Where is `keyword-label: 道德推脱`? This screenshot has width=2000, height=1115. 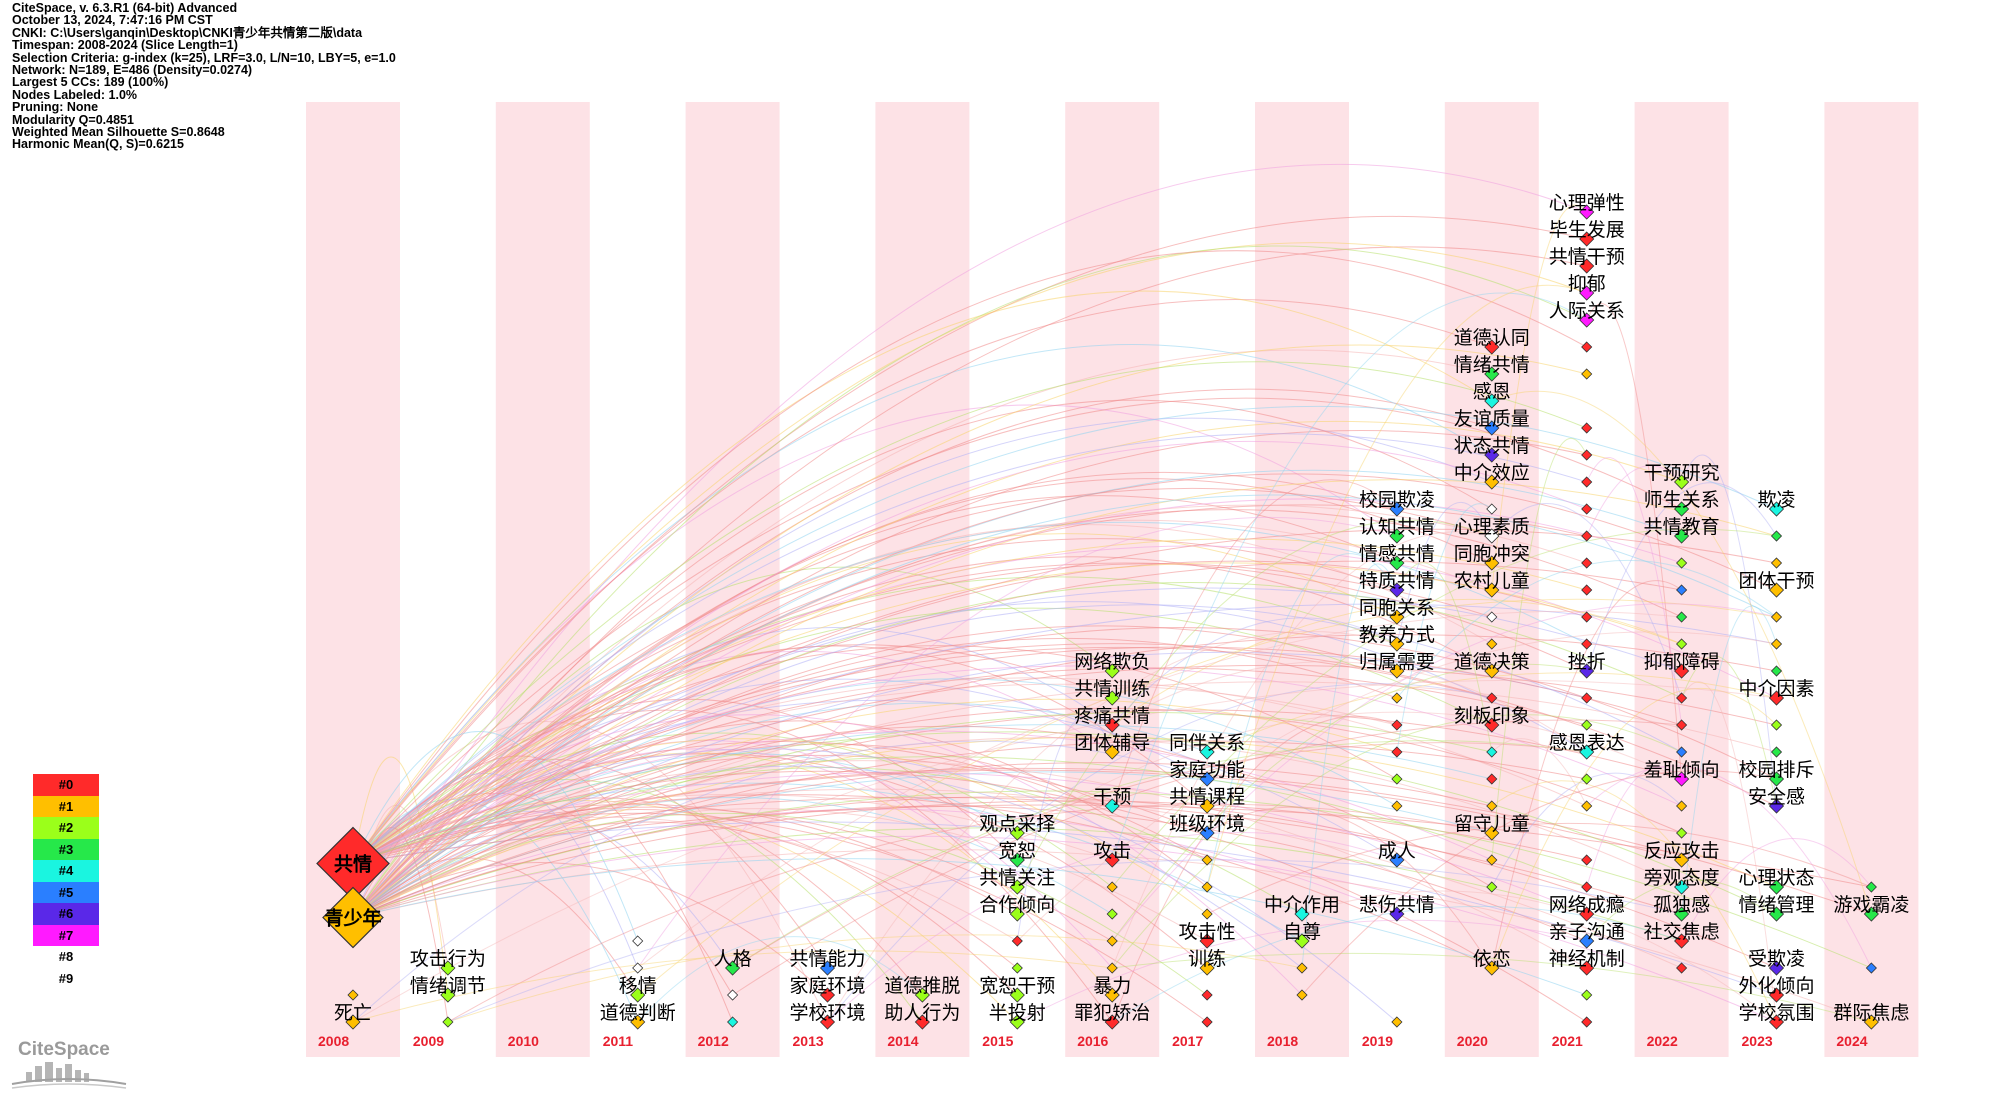
keyword-label: 道德推脱 is located at coordinates (922, 986).